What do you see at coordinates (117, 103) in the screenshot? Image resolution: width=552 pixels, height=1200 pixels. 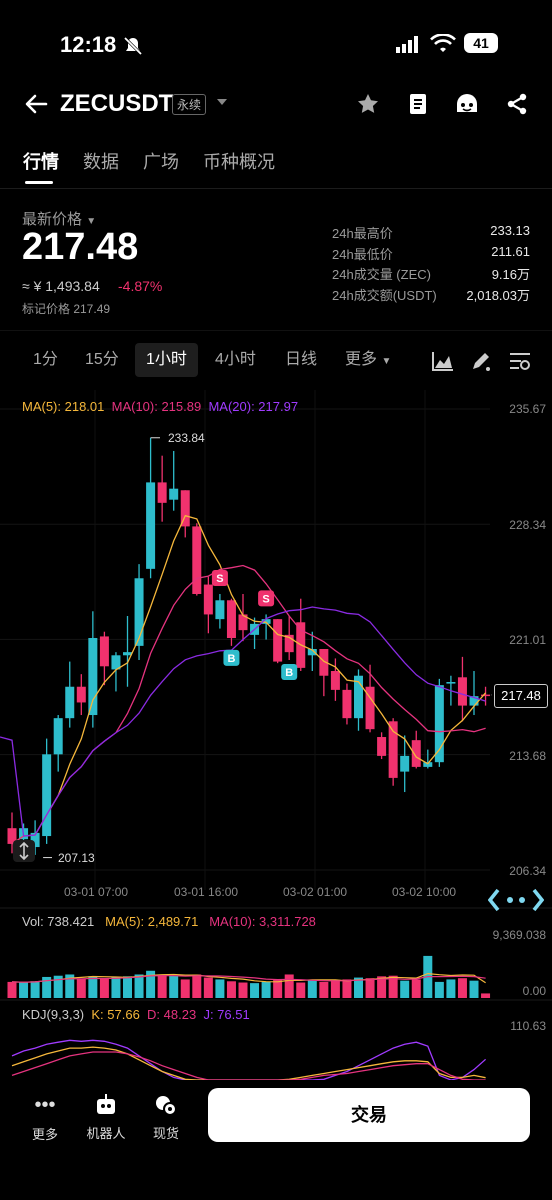 I see `symbol-title: ZECUSDT` at bounding box center [117, 103].